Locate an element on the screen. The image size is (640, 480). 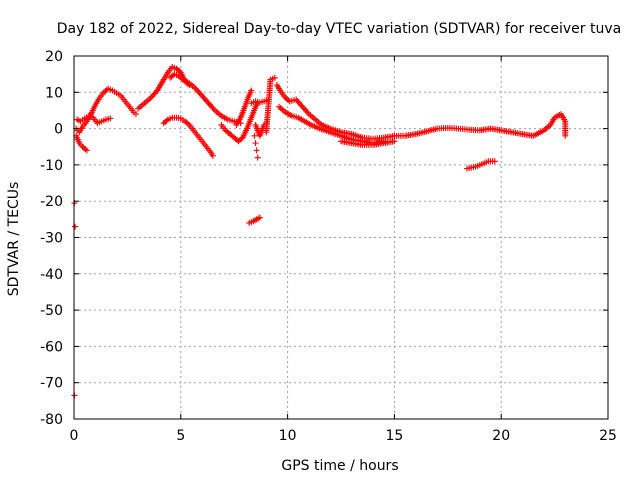
y-tick-label: -10 is located at coordinates (51, 166).